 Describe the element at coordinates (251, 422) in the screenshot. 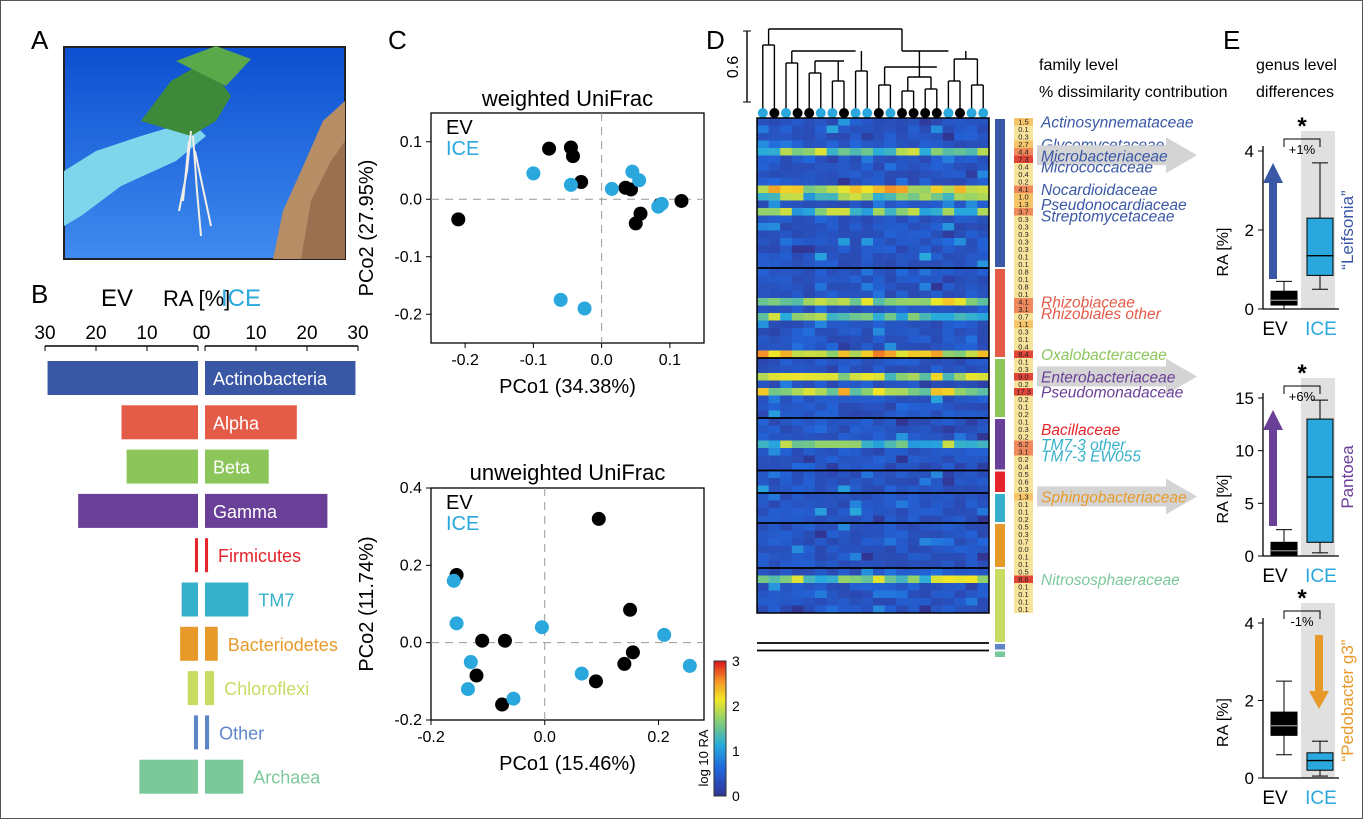

I see `bar-ice-alpha` at that location.